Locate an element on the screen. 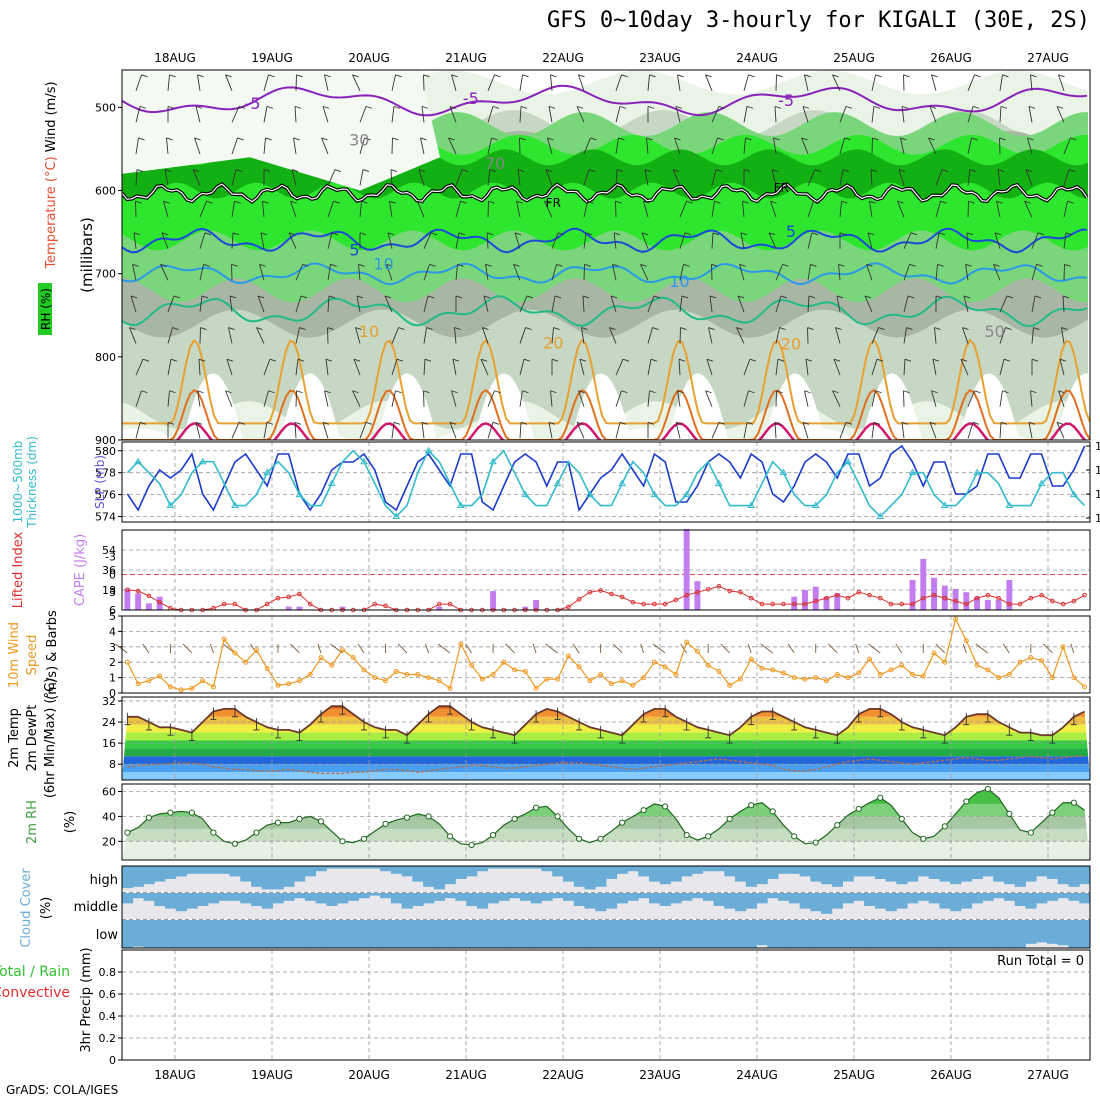 The image size is (1100, 1100). date-label-top: 25AUG is located at coordinates (854, 58).